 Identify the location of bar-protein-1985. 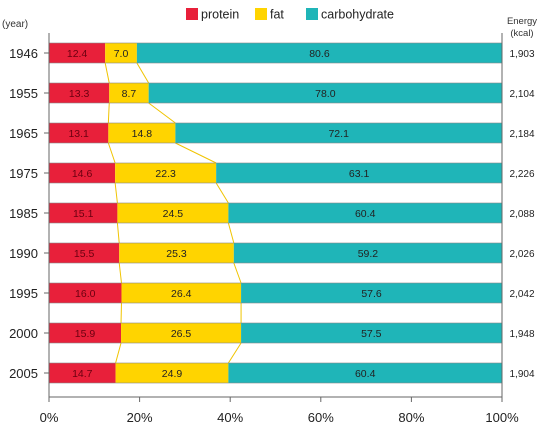
(83, 213).